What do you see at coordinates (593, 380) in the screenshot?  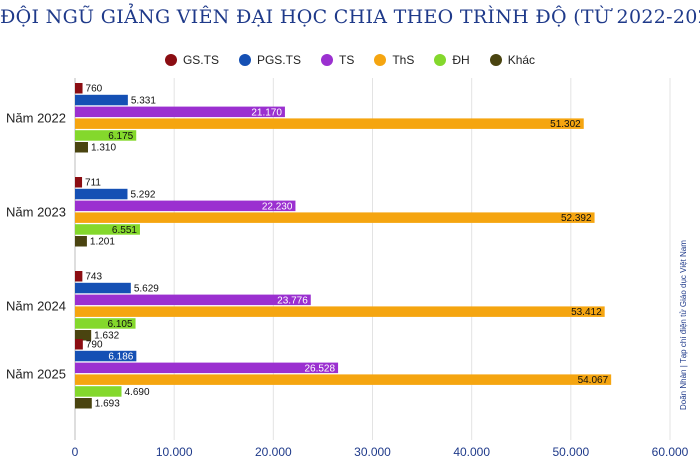 I see `data-label: 54.067` at bounding box center [593, 380].